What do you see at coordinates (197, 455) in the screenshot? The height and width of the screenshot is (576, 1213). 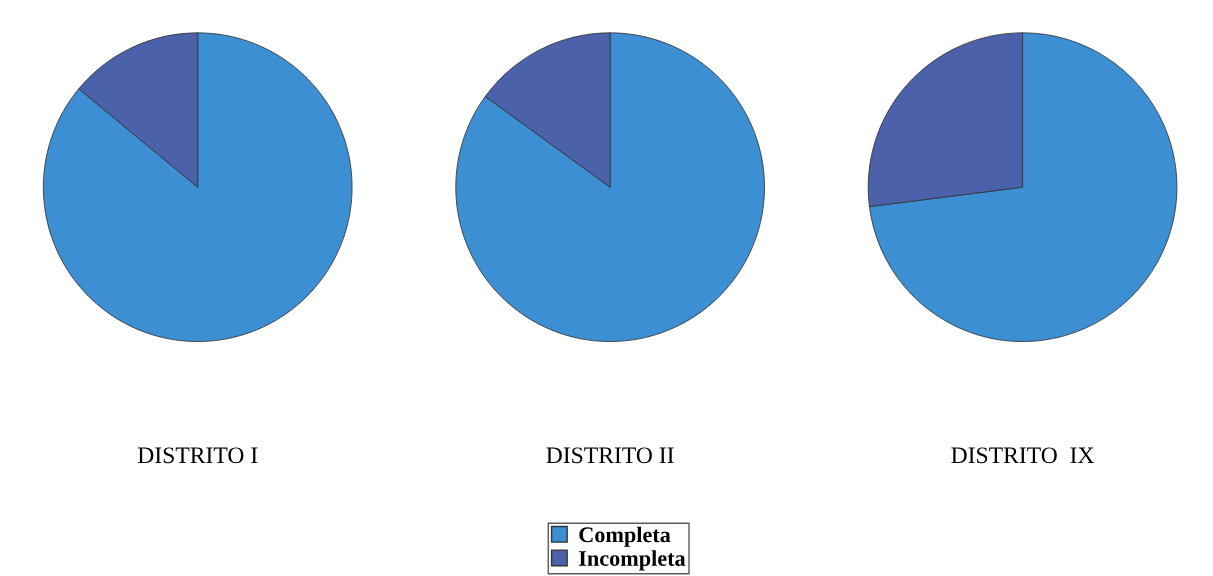 I see `text: DISTRITO I` at bounding box center [197, 455].